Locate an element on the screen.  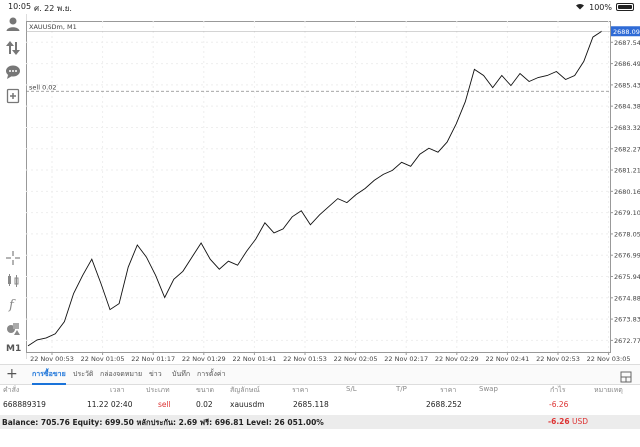
tab-history: ประวัติ is located at coordinates (83, 374).